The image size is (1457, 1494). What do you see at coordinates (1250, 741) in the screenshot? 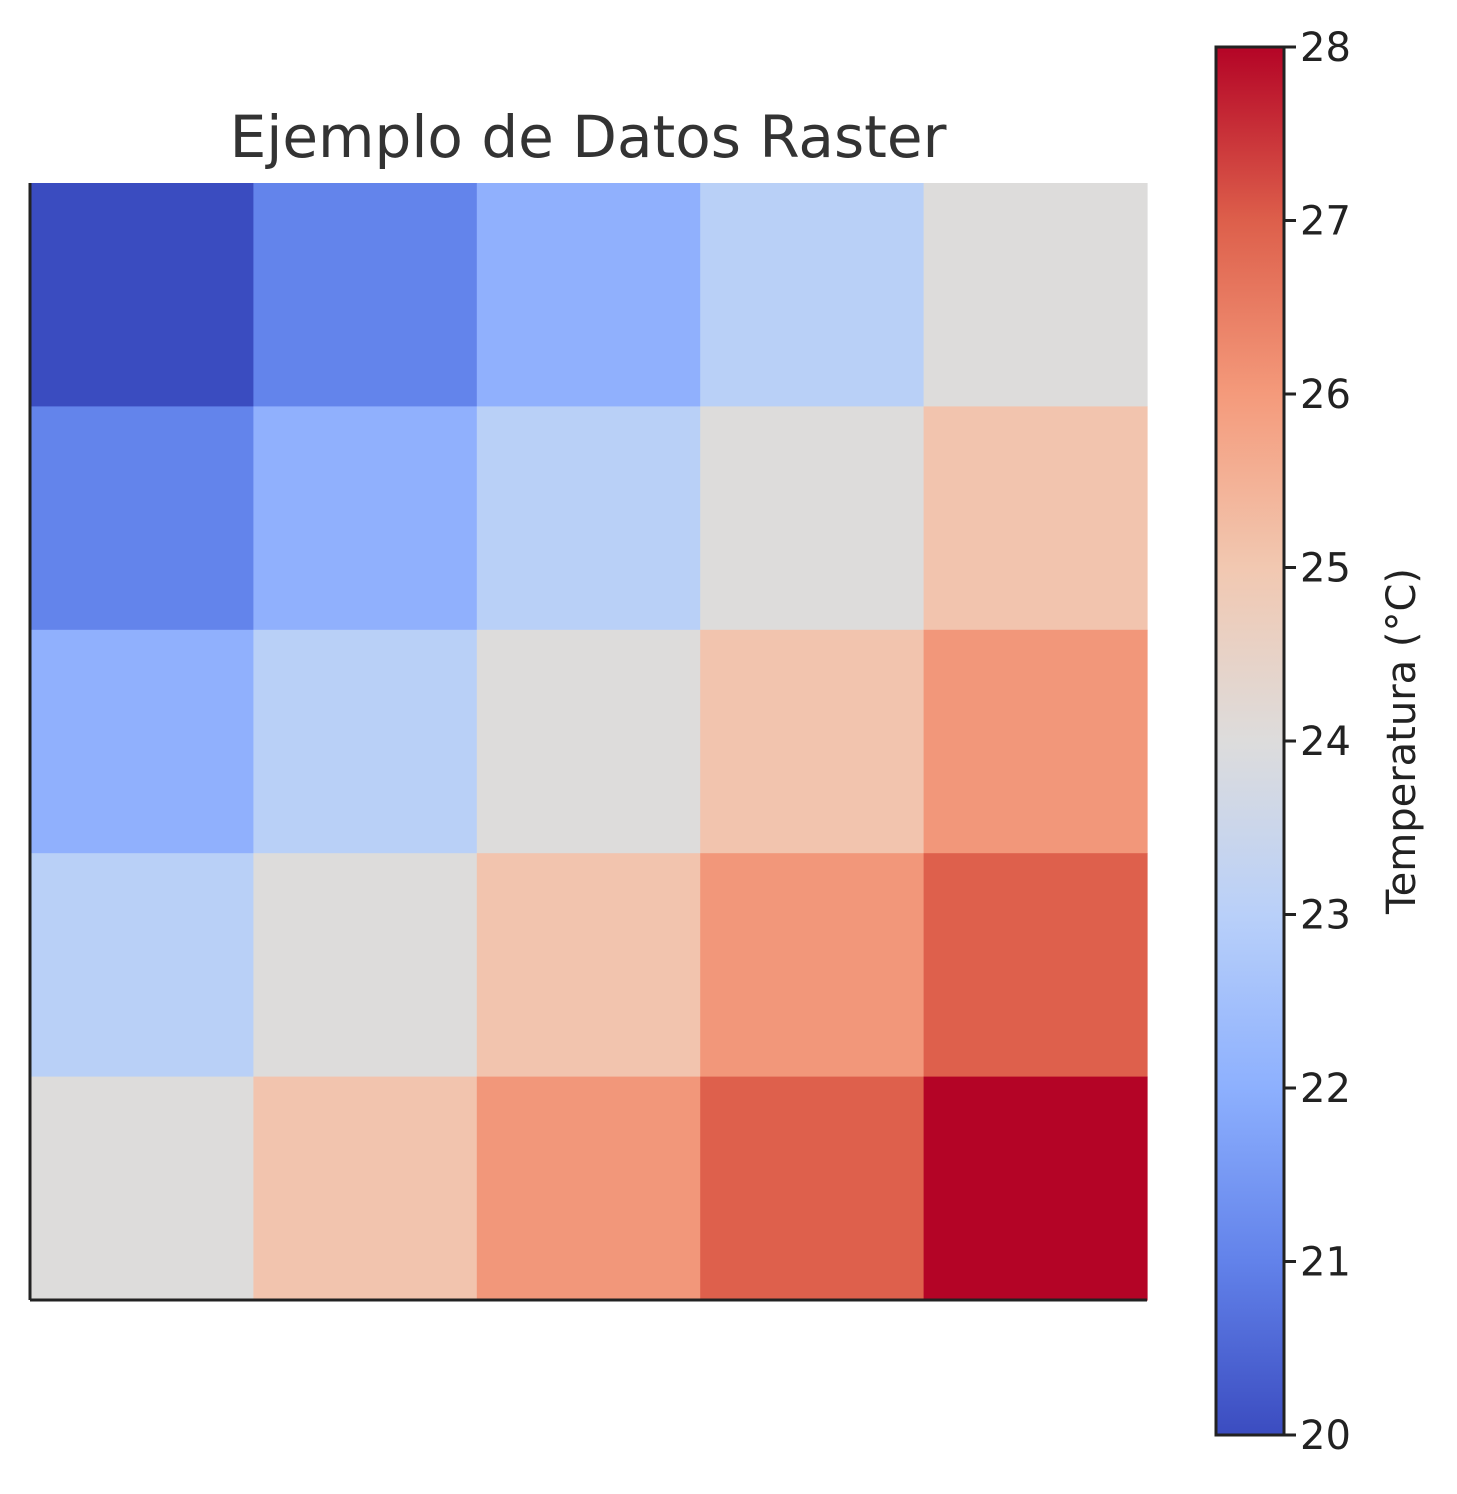
I see `colorbar` at bounding box center [1250, 741].